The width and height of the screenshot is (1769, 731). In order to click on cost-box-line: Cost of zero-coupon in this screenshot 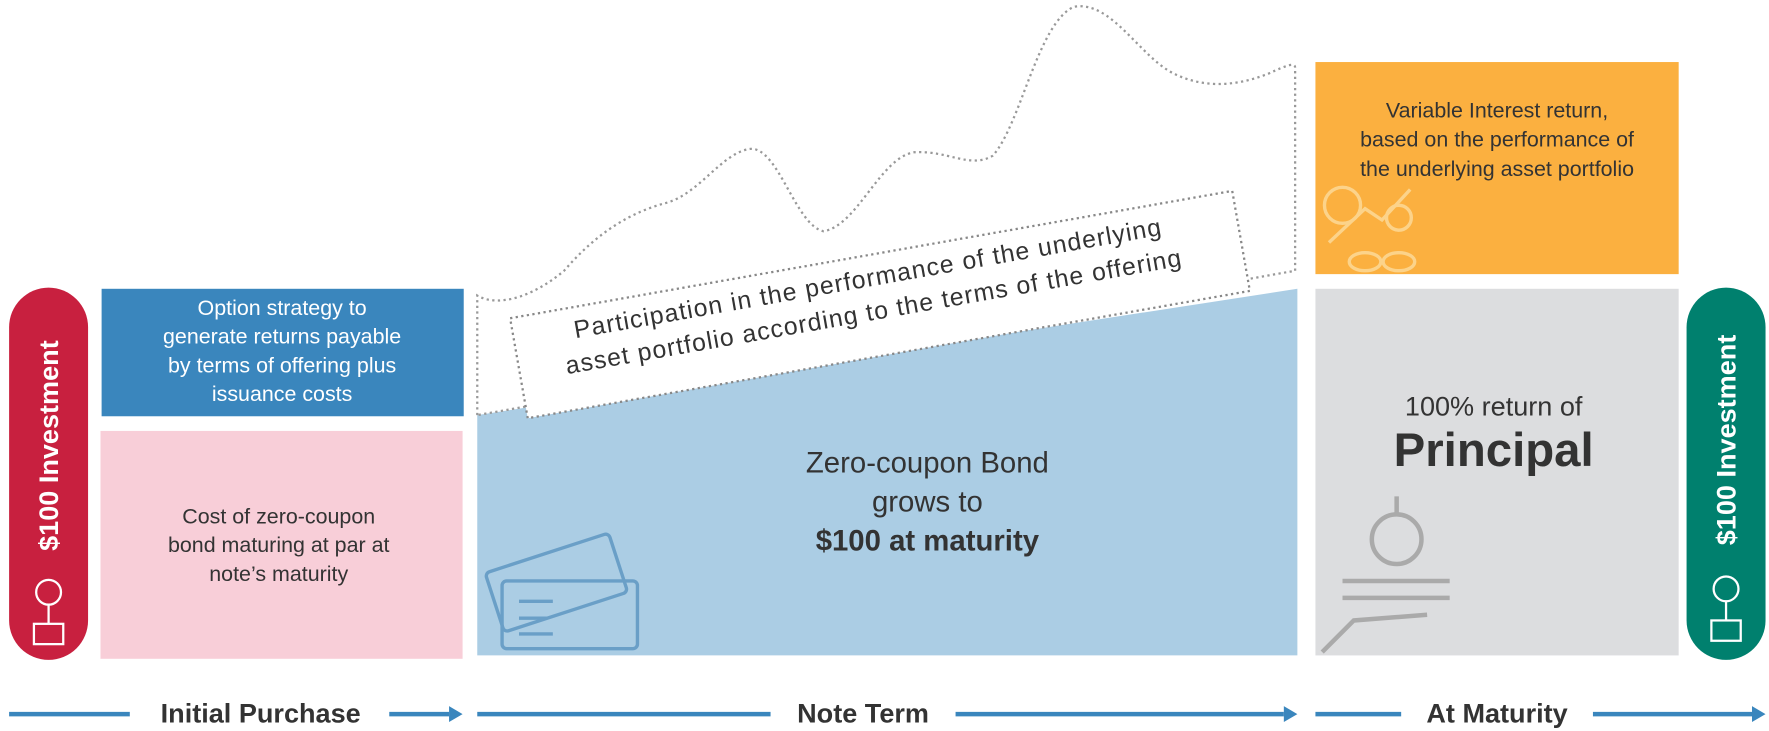, I will do `click(278, 516)`.